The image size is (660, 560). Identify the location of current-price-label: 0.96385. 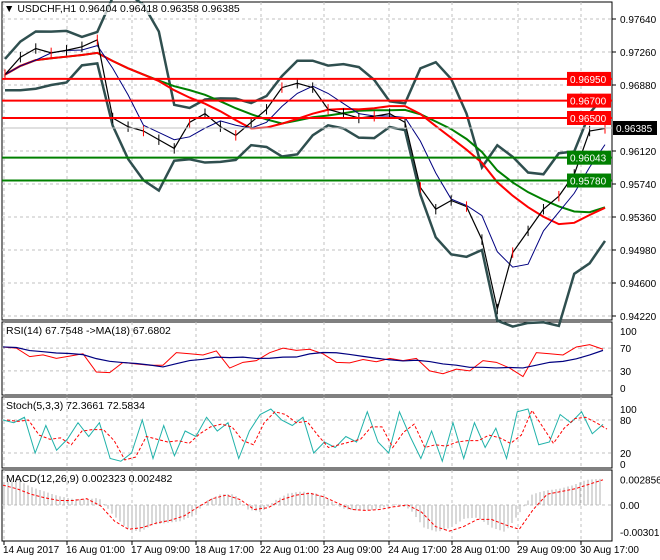
(634, 129).